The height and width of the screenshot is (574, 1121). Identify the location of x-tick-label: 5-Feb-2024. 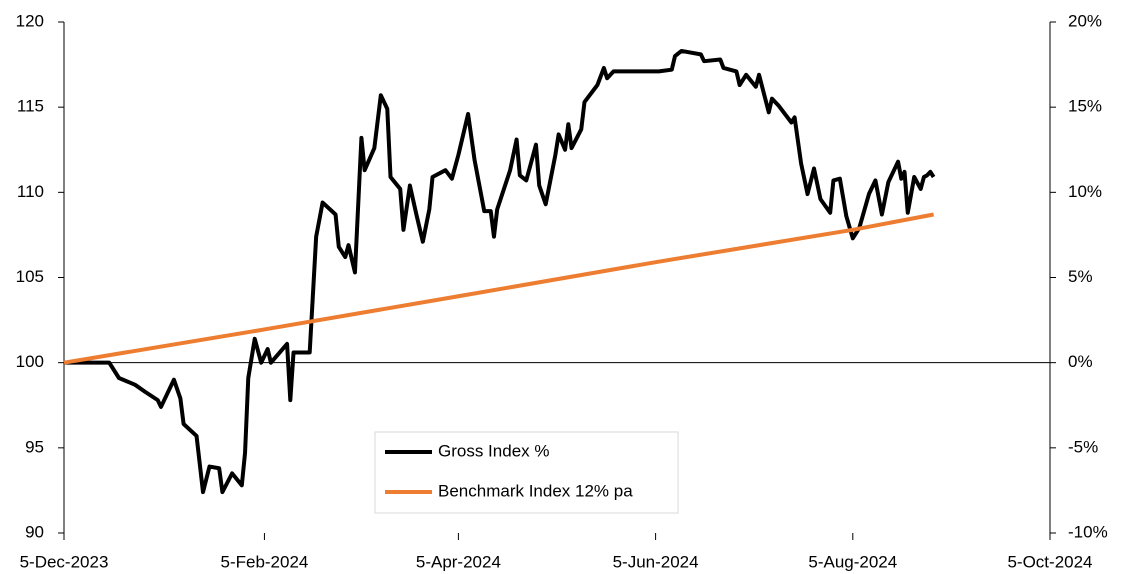
(264, 561).